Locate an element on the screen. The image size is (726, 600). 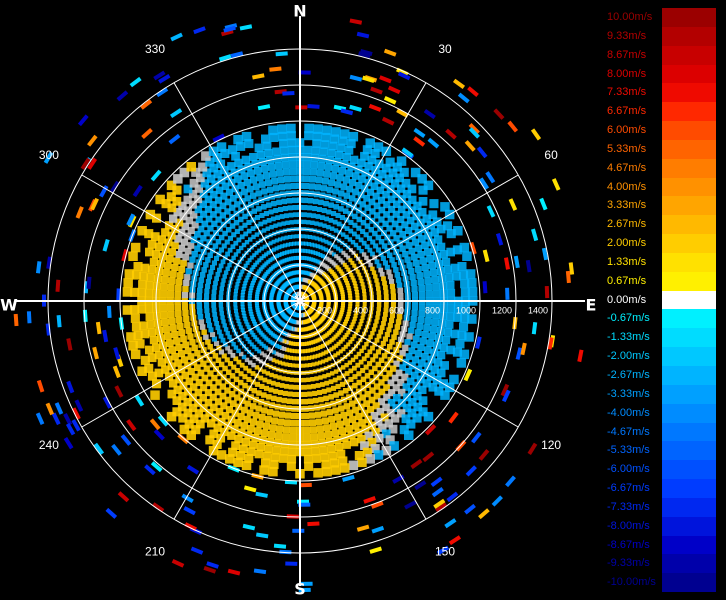
bearing-label: 60 is located at coordinates (551, 155).